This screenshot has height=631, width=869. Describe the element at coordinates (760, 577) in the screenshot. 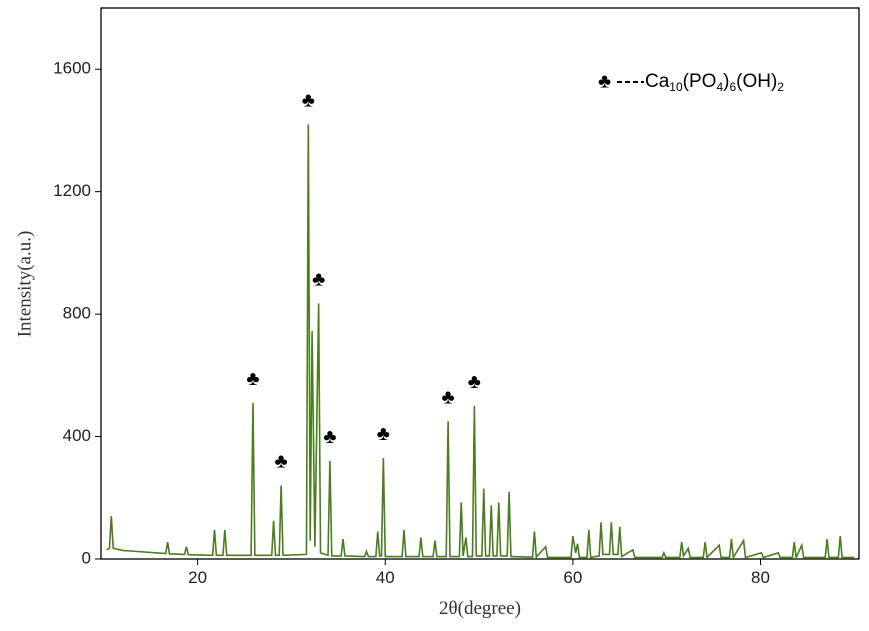

I see `x-tick-label: 80` at that location.